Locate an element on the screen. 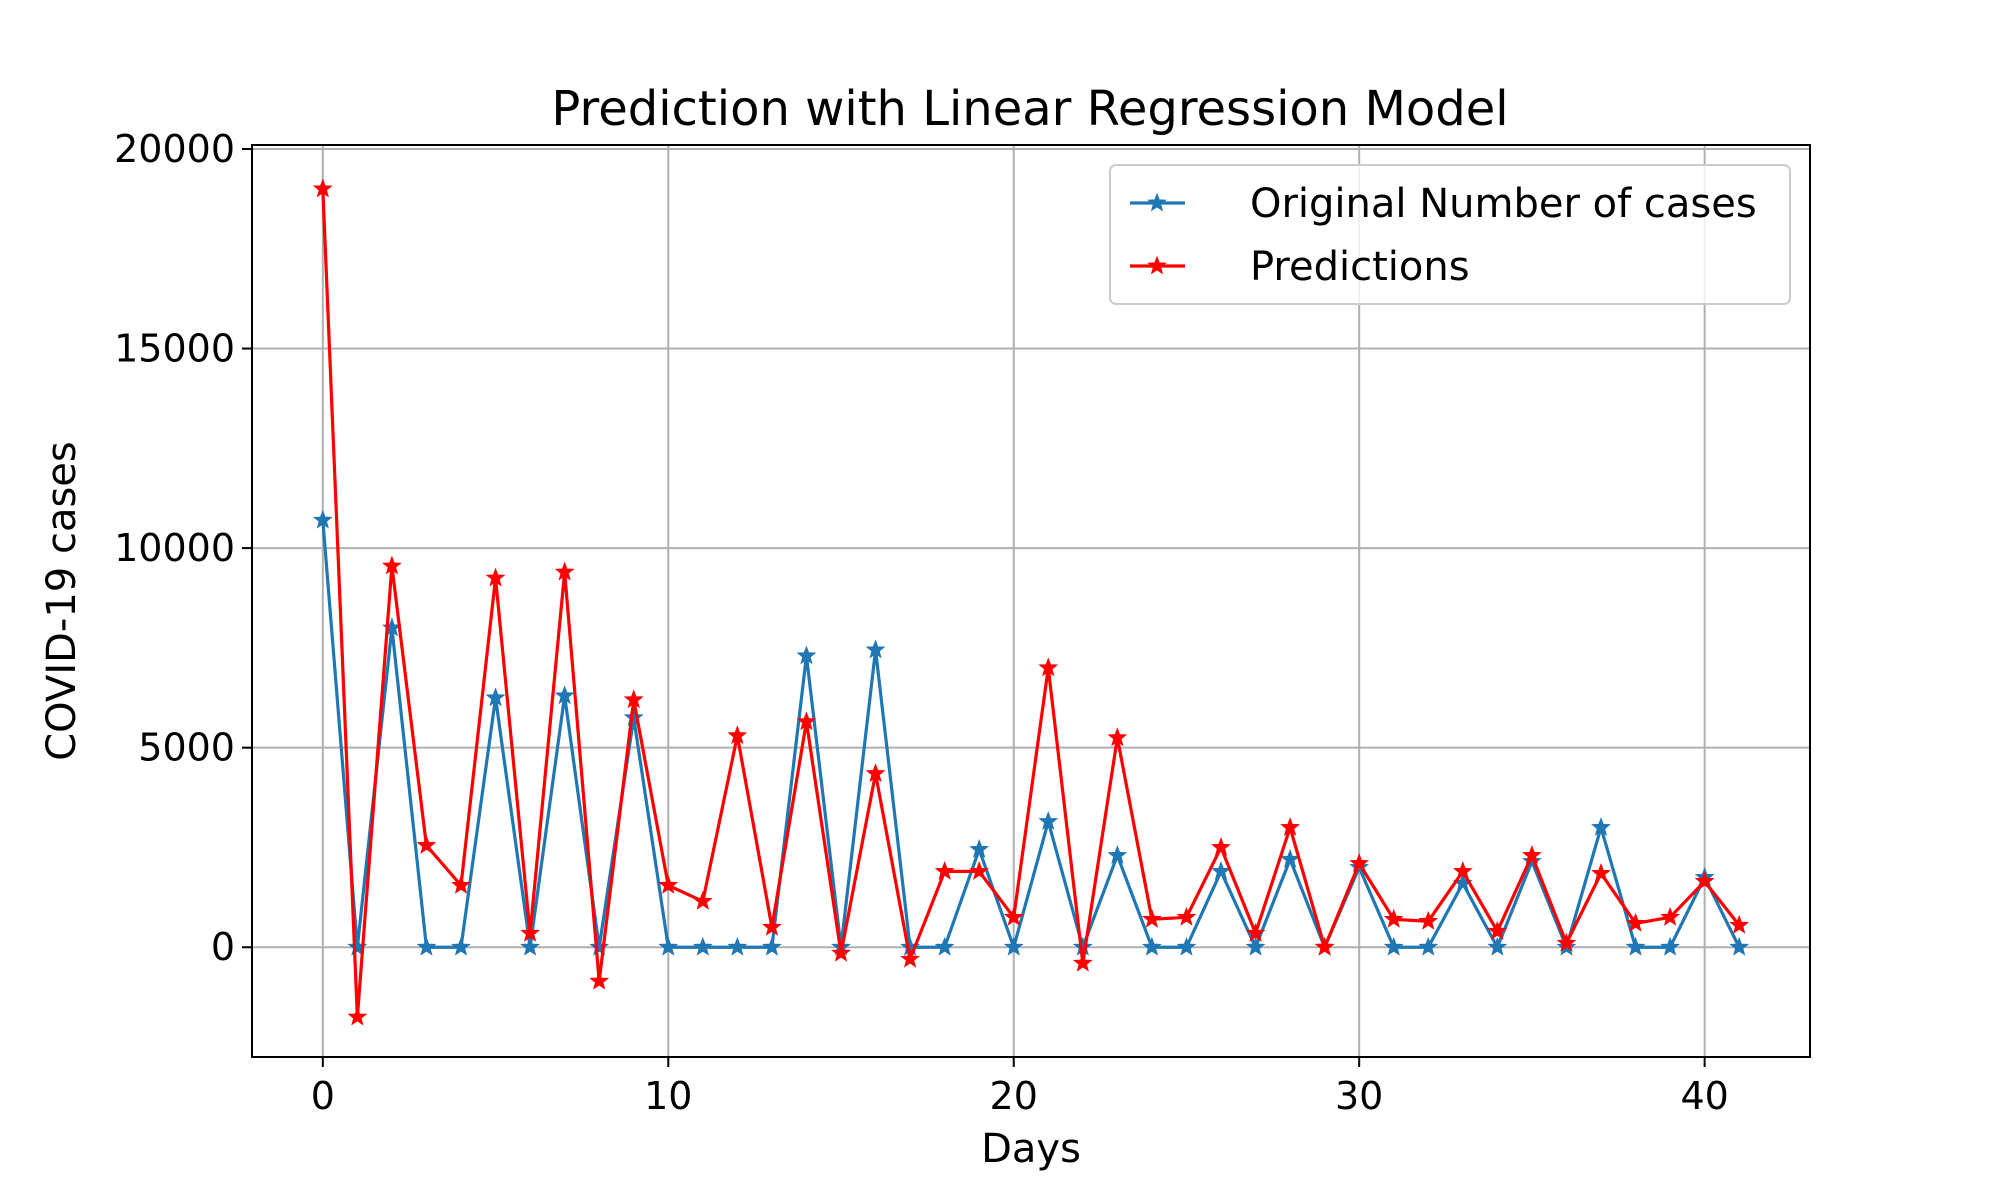  x-tick-label: 40 is located at coordinates (1704, 1096).